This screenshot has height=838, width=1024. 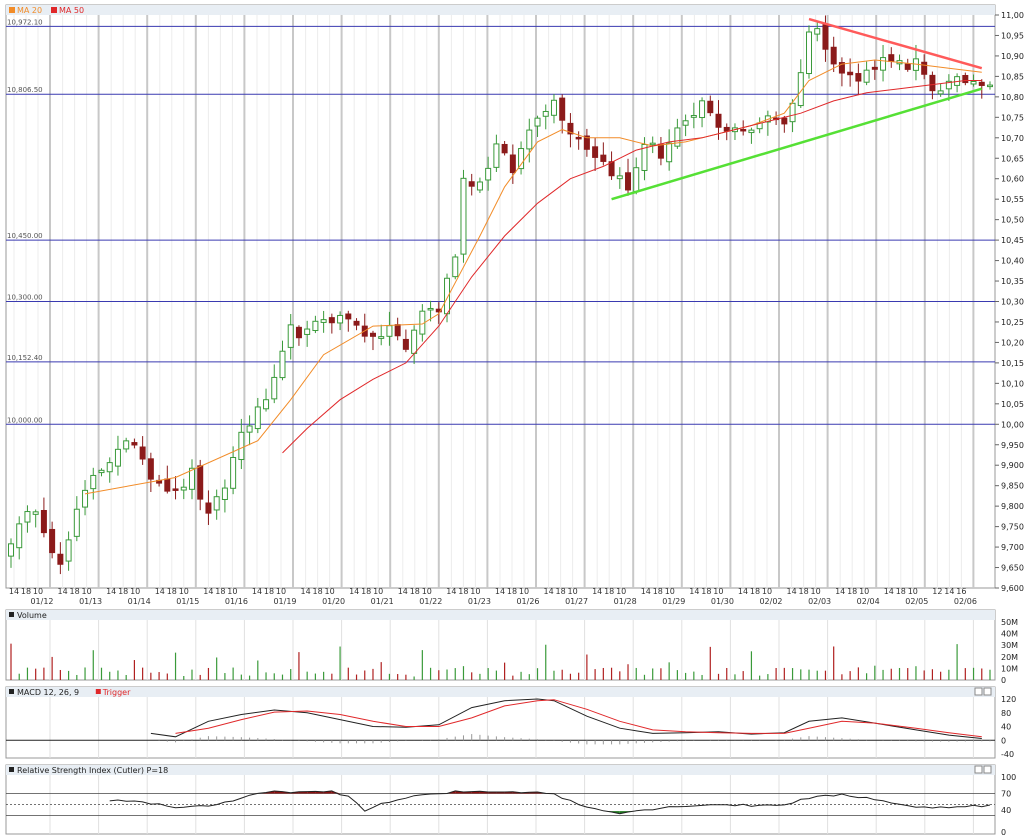 I want to click on x-date-label: 02/02, so click(x=770, y=601).